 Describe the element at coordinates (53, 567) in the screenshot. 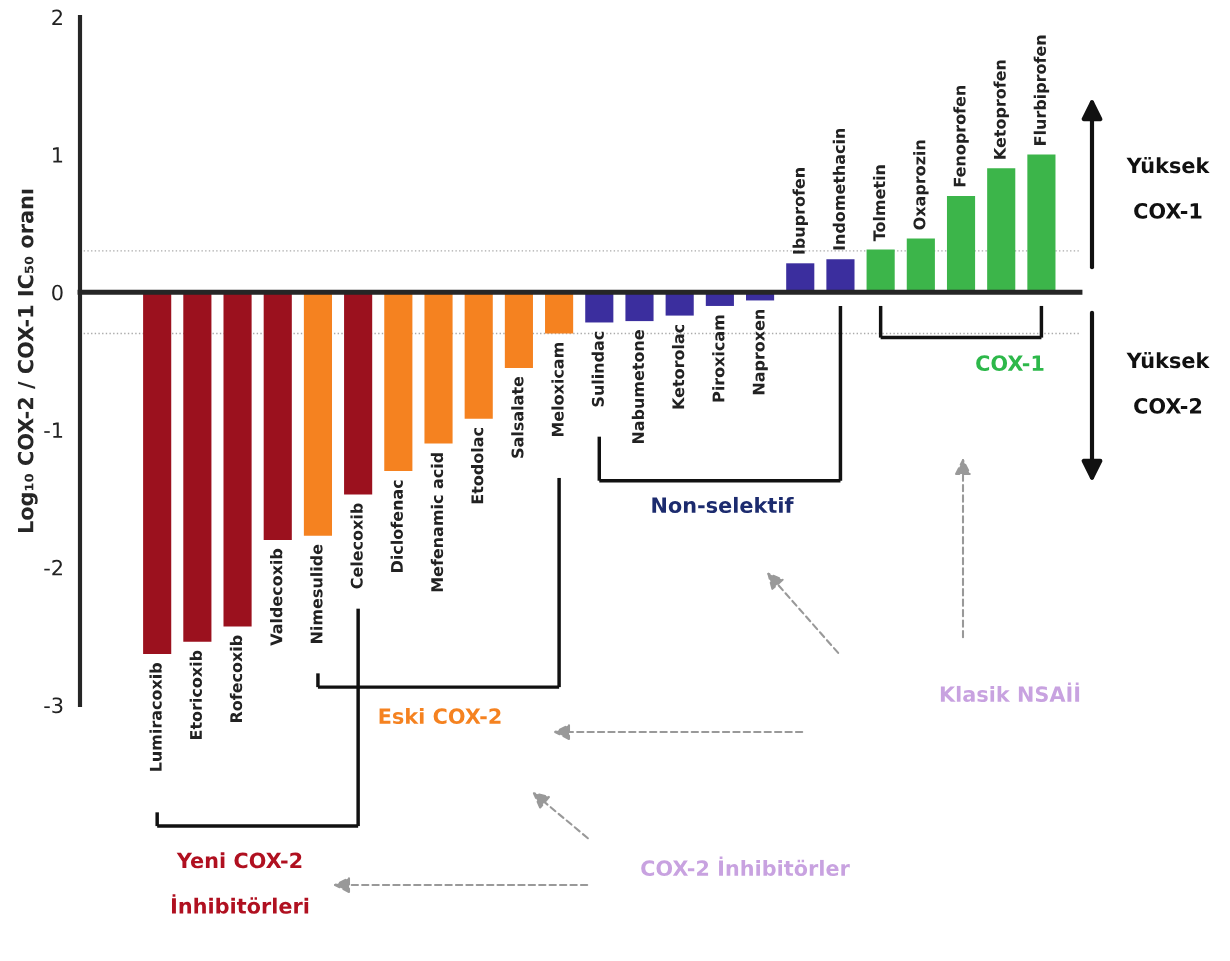

I see `y-tick-label: -2` at that location.